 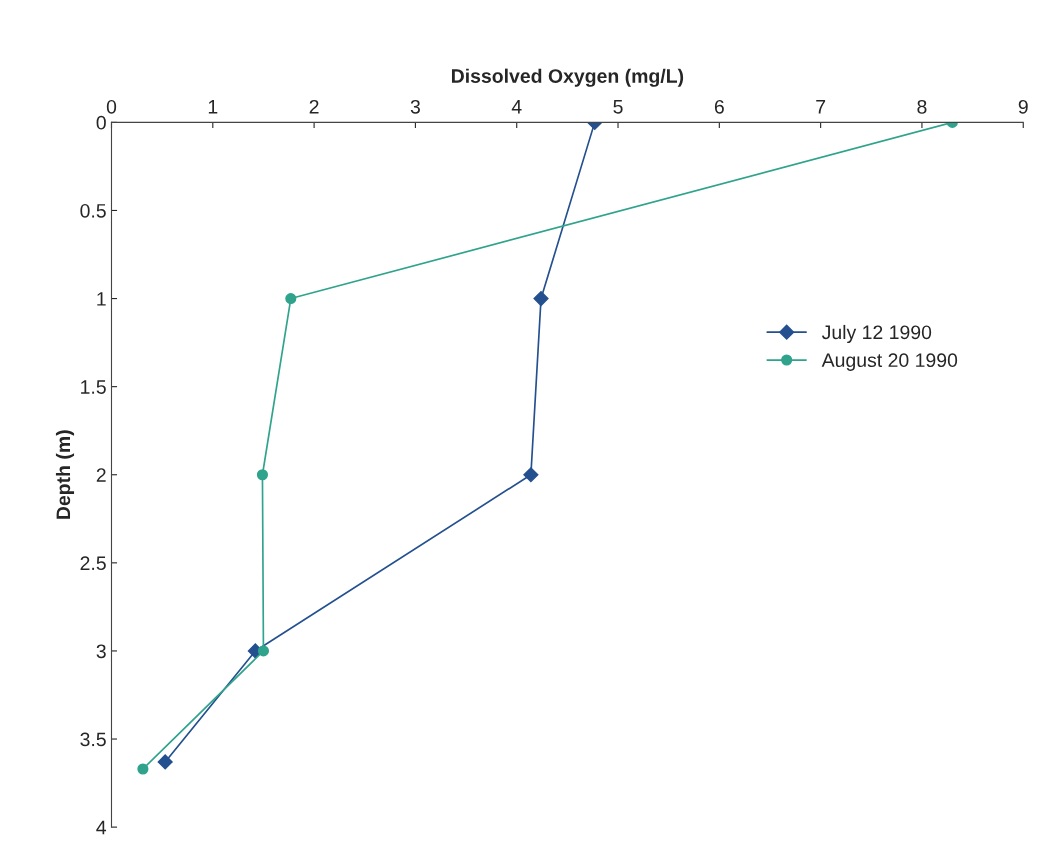 I want to click on y-tick-label: 2.5, so click(x=93, y=563).